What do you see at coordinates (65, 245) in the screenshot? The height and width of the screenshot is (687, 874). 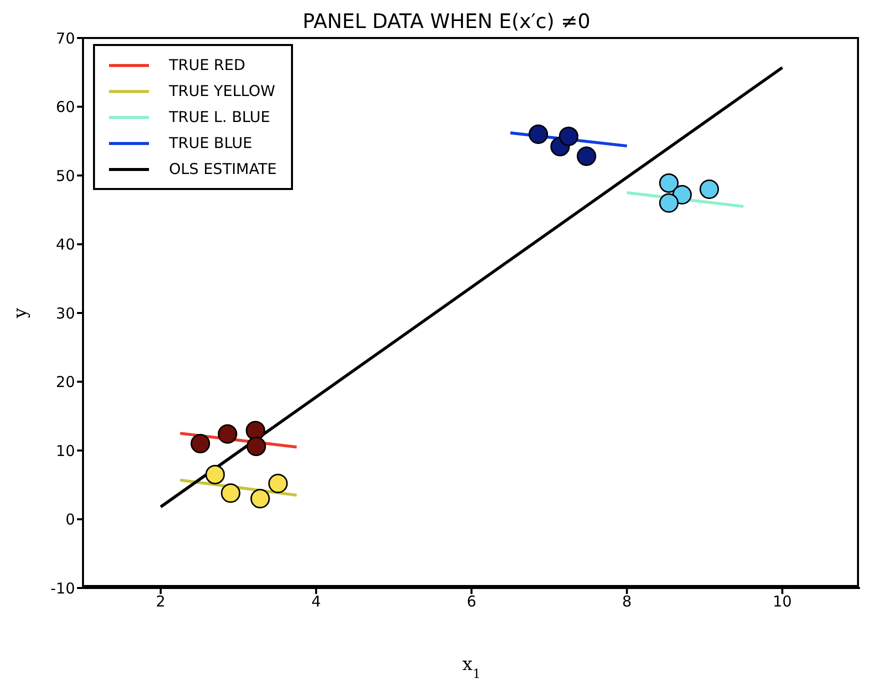 I see `y-tick-label: 40` at bounding box center [65, 245].